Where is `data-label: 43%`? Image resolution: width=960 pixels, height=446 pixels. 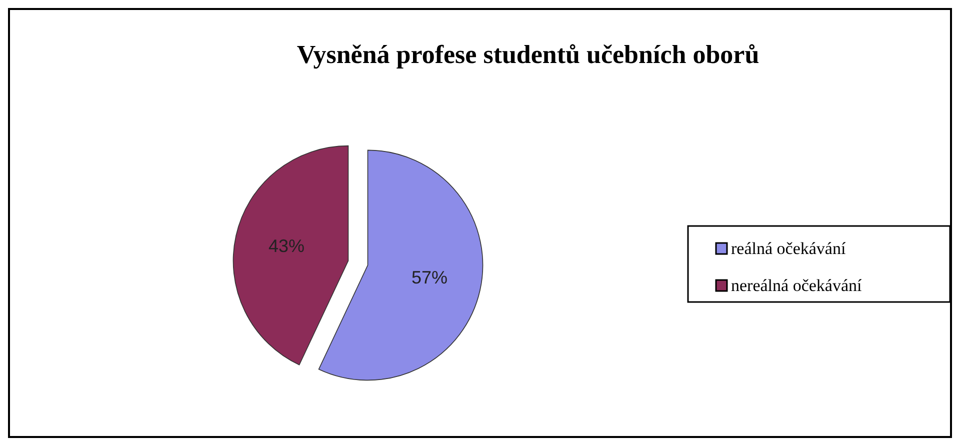
data-label: 43% is located at coordinates (286, 246).